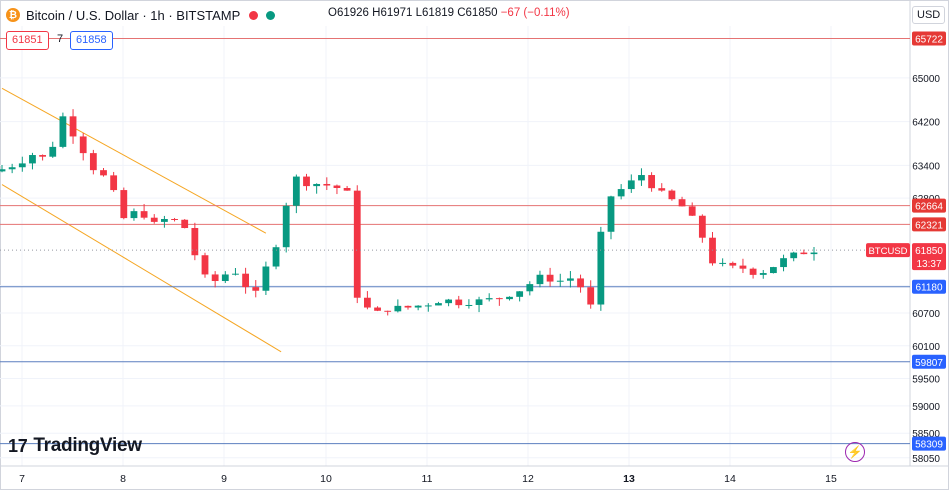  What do you see at coordinates (929, 207) in the screenshot?
I see `level-badge-label: 62664` at bounding box center [929, 207].